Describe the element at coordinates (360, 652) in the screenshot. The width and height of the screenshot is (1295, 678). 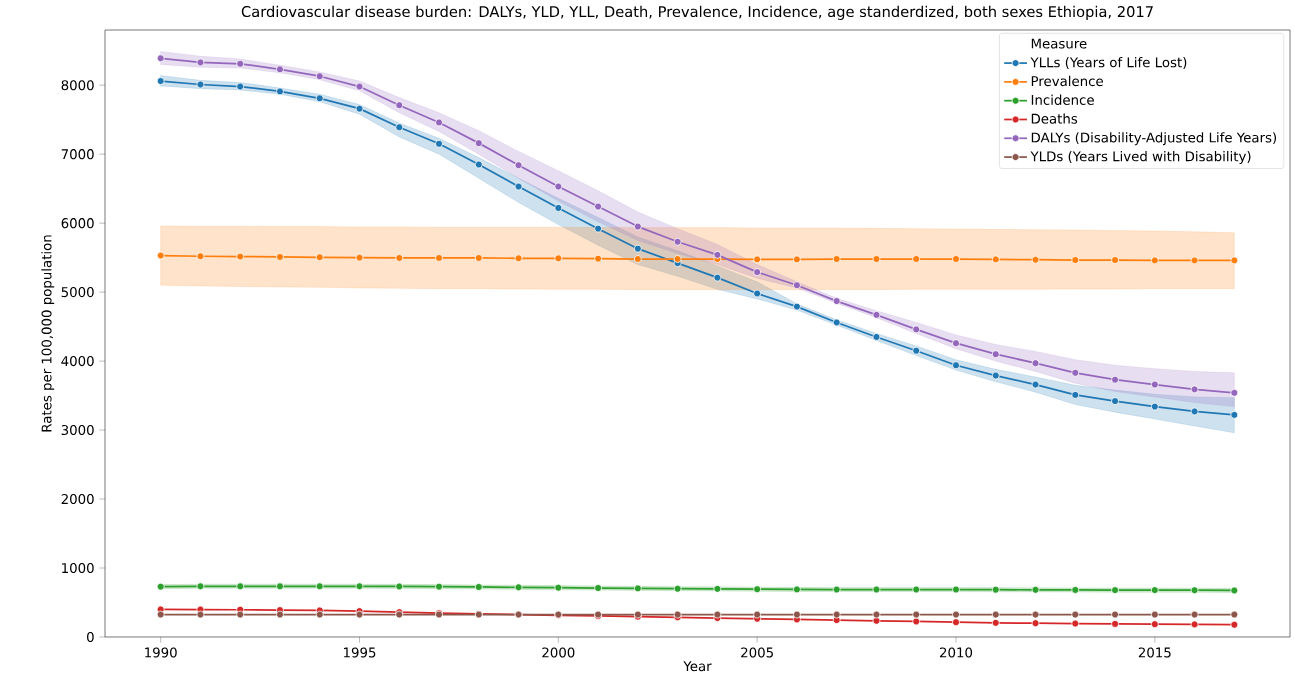
I see `x-tick-label: 1995` at that location.